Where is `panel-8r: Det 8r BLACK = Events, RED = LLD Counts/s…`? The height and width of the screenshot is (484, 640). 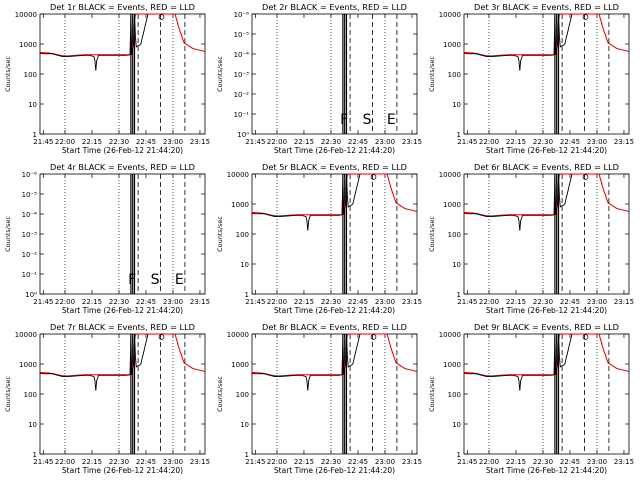
panel-8r: Det 8r BLACK = Events, RED = LLD Counts/s… is located at coordinates (319, 398).